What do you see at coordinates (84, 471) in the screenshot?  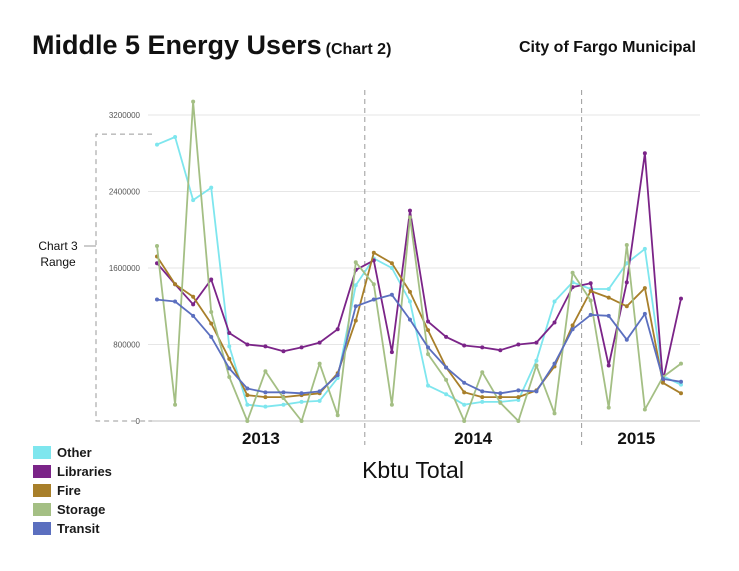 I see `legend-label: Libraries` at bounding box center [84, 471].